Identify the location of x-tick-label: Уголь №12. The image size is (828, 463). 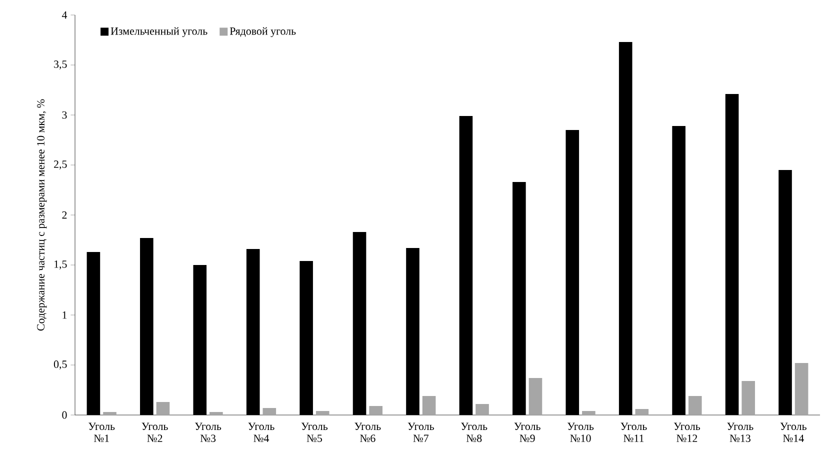
(687, 432).